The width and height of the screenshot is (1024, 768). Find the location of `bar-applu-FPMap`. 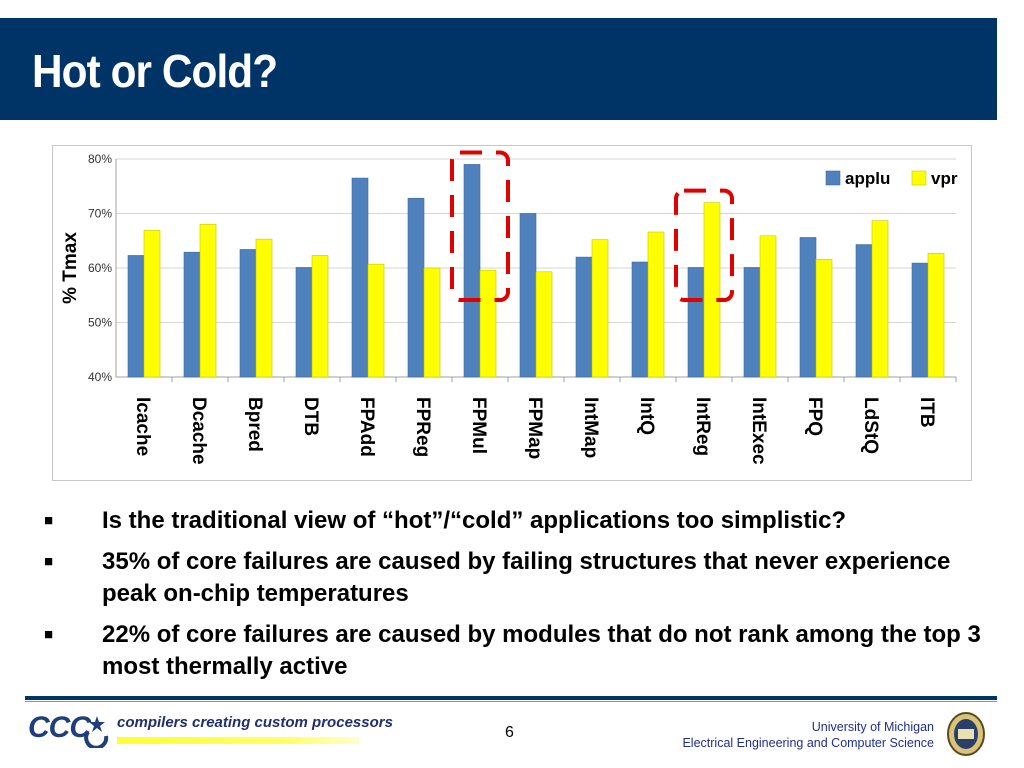

bar-applu-FPMap is located at coordinates (528, 295).